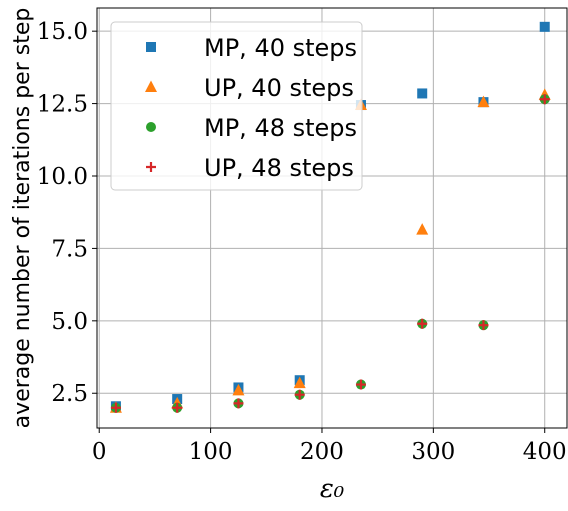  What do you see at coordinates (280, 48) in the screenshot?
I see `legend-label: MP, 40 steps` at bounding box center [280, 48].